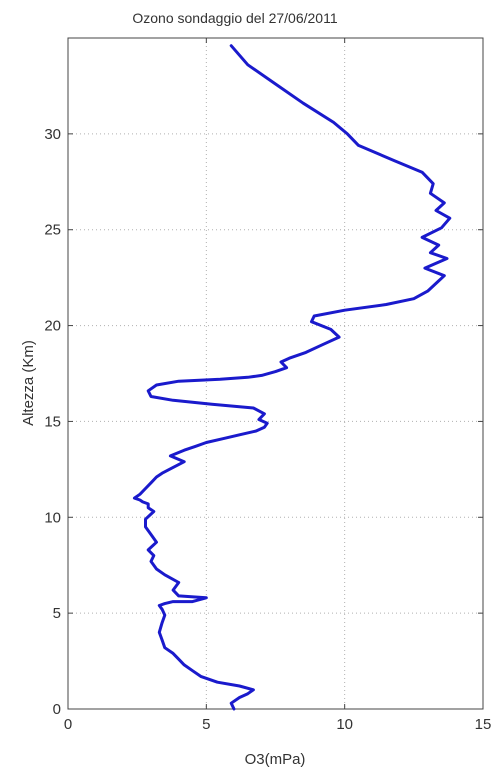 The width and height of the screenshot is (497, 774). I want to click on y-tick-label: 20, so click(52, 326).